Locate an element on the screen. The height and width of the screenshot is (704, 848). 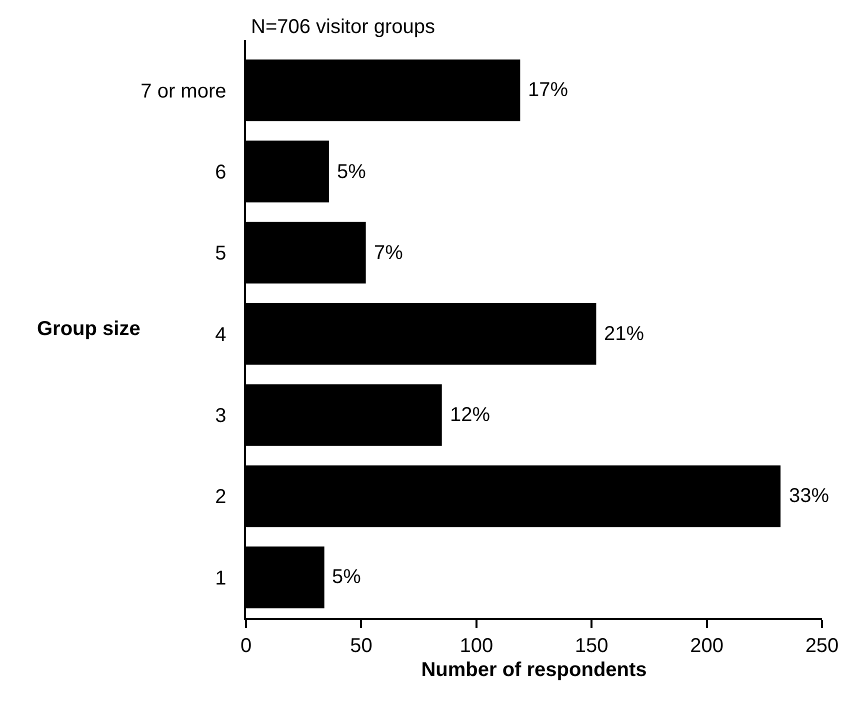
y-tick-label: 2 is located at coordinates (220, 497).